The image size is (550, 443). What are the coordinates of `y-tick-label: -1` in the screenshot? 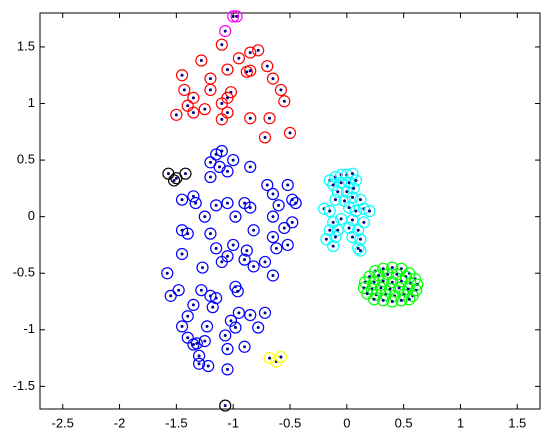 It's located at (29, 328).